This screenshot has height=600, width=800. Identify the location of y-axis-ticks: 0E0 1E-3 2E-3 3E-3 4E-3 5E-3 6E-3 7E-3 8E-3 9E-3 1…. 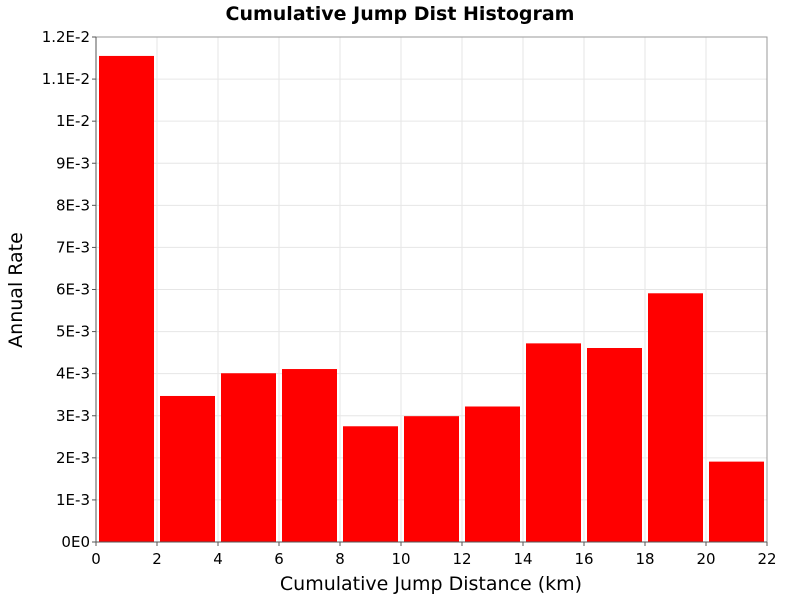
(69, 289).